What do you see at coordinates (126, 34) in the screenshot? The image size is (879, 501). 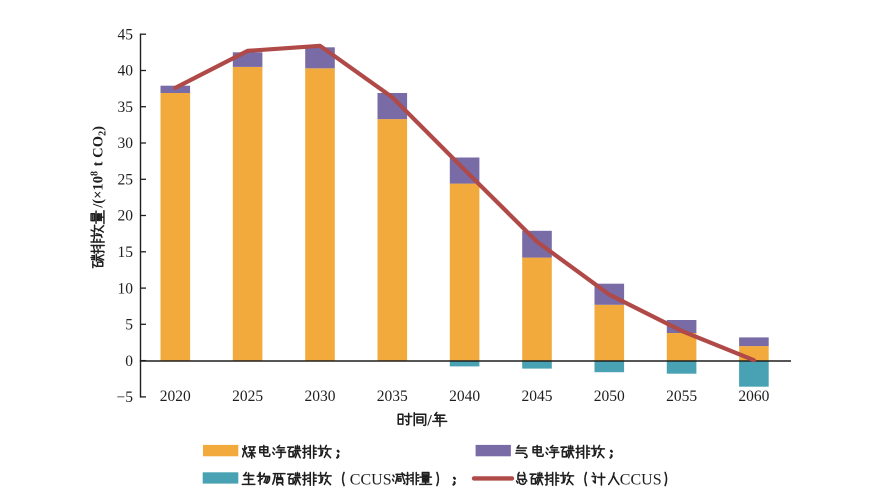 I see `svg-text: 45` at bounding box center [126, 34].